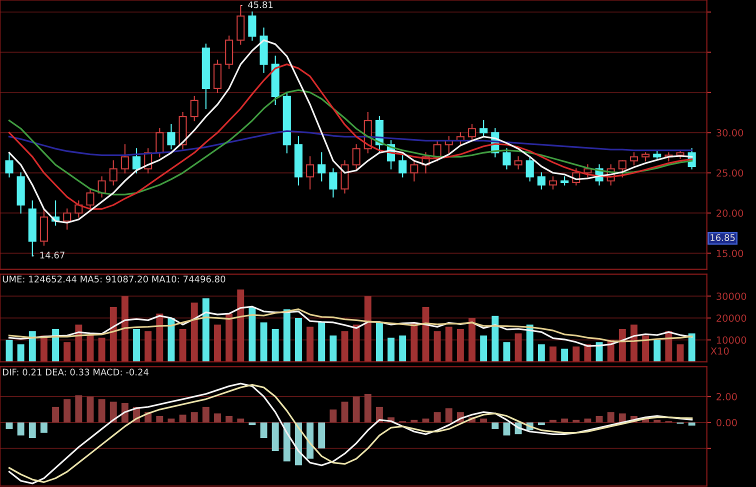 The width and height of the screenshot is (756, 487). Describe the element at coordinates (731, 340) in the screenshot. I see `y-tick-label: 10000` at that location.